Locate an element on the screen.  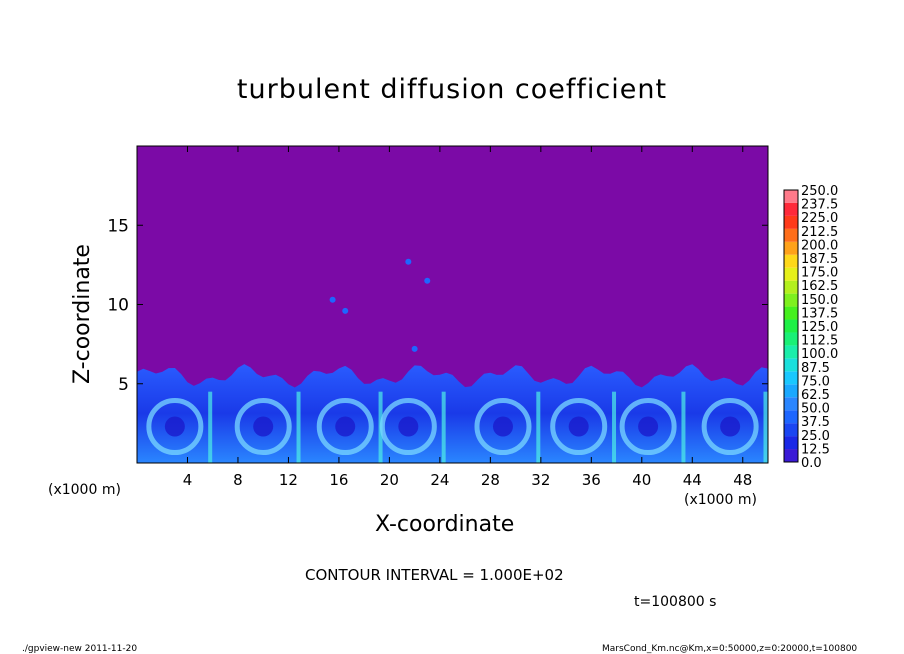
colorbar-frame is located at coordinates (791, 326).